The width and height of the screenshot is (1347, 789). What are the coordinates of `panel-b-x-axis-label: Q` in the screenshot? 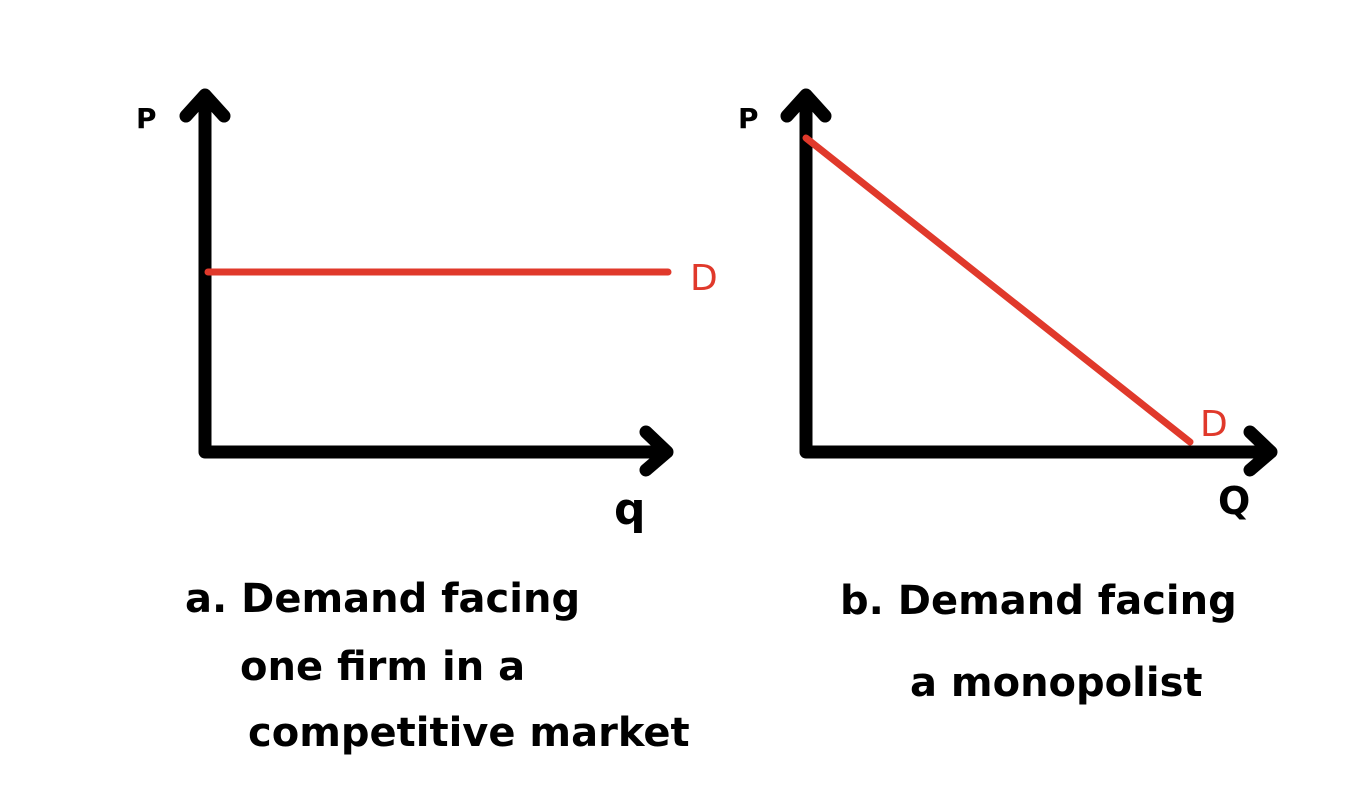 It's located at (1234, 501).